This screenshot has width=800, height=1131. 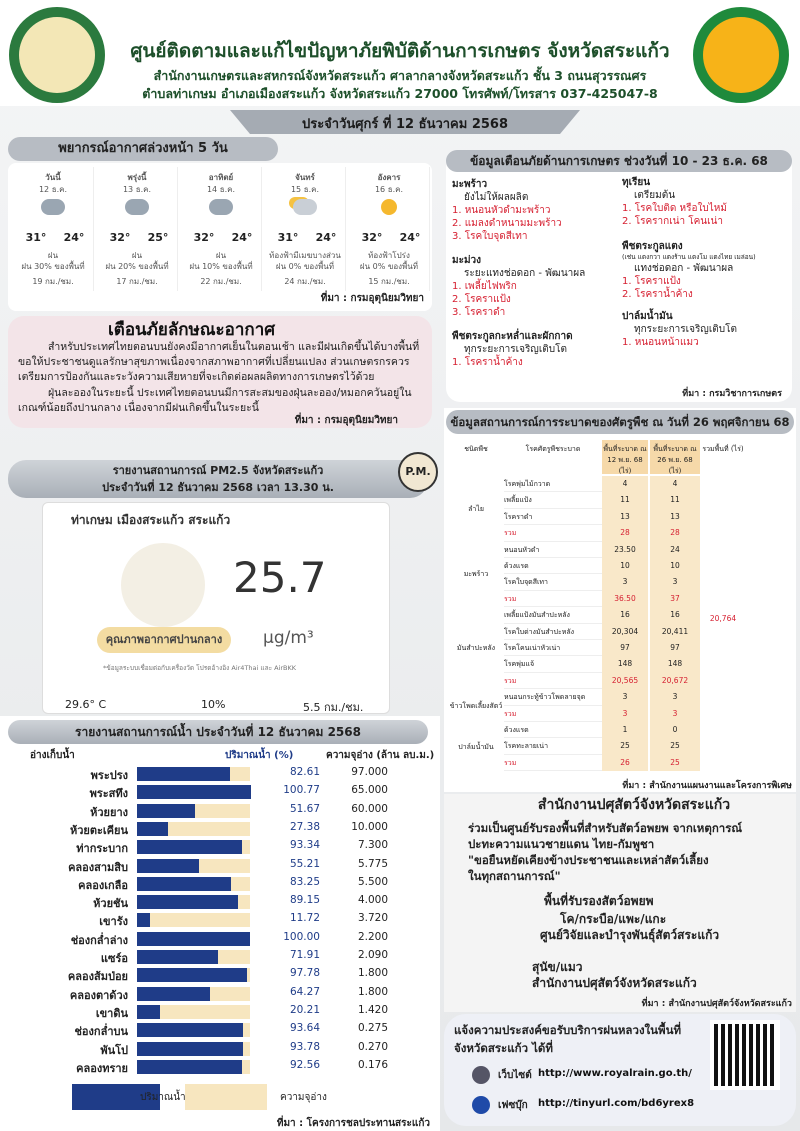 What do you see at coordinates (476, 648) in the screenshot?
I see `crop-group: มันสำปะหลัง` at bounding box center [476, 648].